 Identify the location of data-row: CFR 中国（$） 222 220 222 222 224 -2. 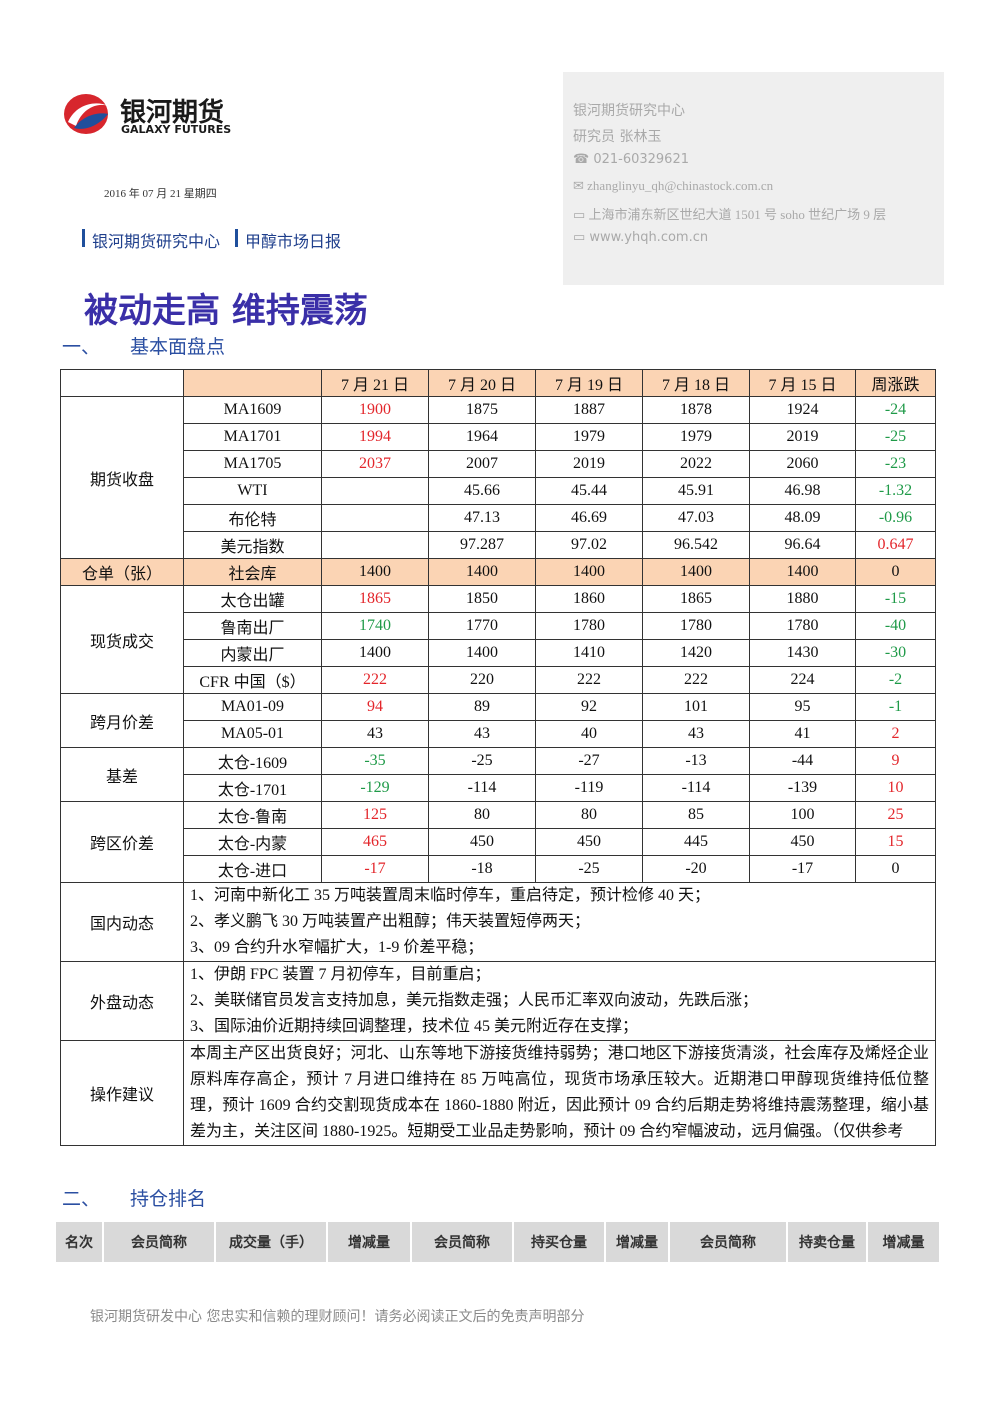
(498, 680).